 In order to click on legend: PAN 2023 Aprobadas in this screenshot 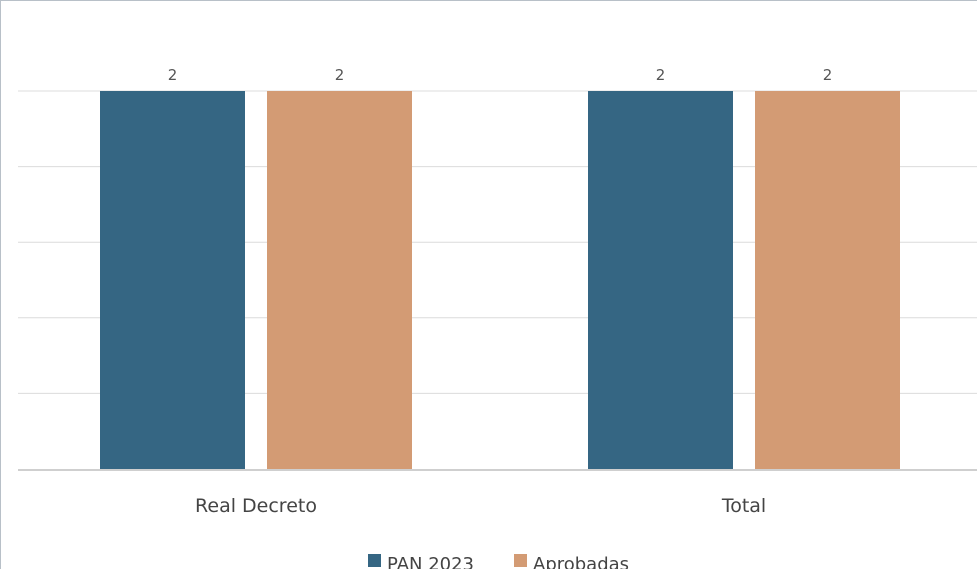, I will do `click(498, 561)`.